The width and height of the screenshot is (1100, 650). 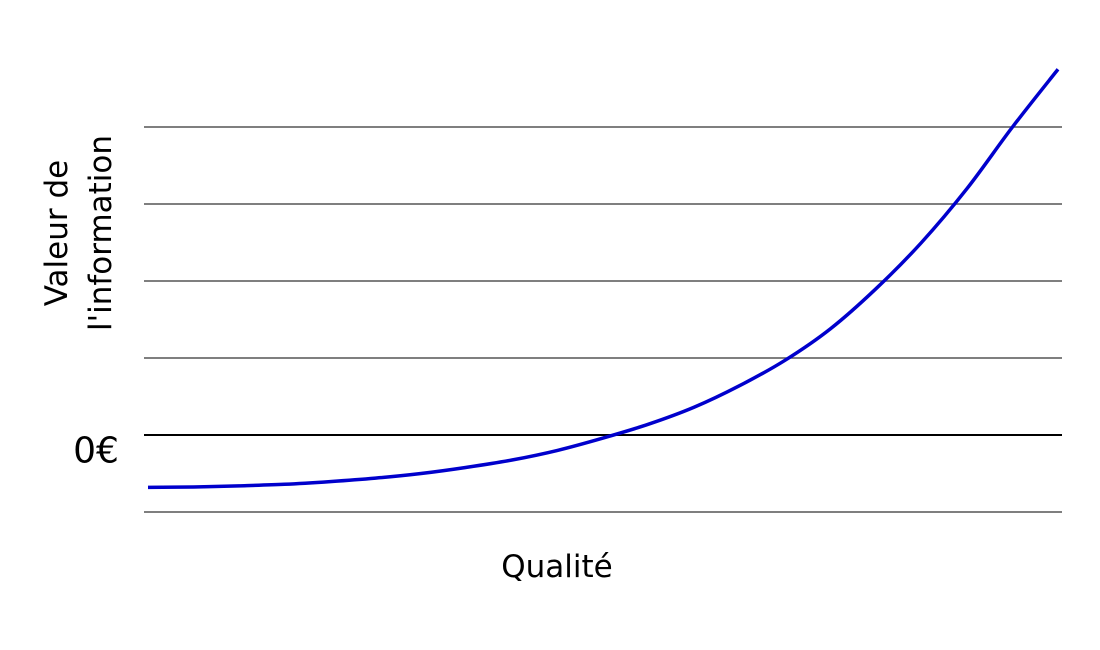 What do you see at coordinates (96, 451) in the screenshot?
I see `y-tick-label-zero: 0€` at bounding box center [96, 451].